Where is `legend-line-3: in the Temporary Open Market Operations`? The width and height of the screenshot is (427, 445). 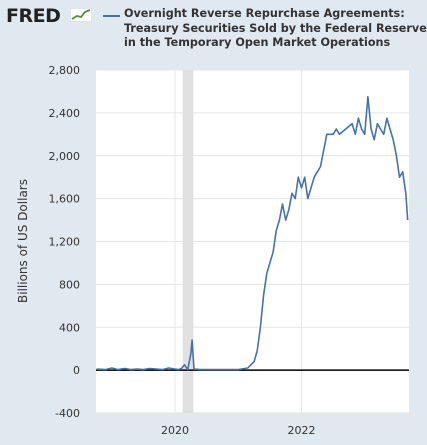 legend-line-3: in the Temporary Open Market Operations is located at coordinates (257, 42).